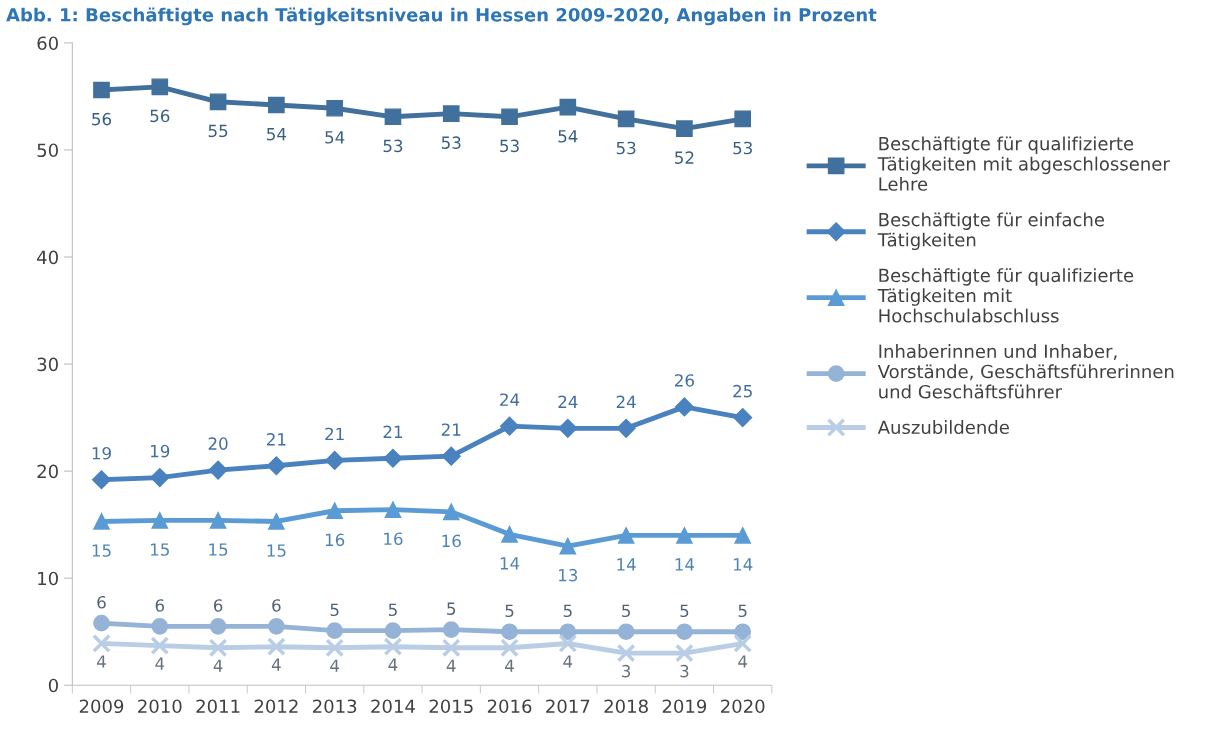 Image resolution: width=1206 pixels, height=740 pixels. Describe the element at coordinates (393, 706) in the screenshot. I see `x-tick-label: 2014` at that location.